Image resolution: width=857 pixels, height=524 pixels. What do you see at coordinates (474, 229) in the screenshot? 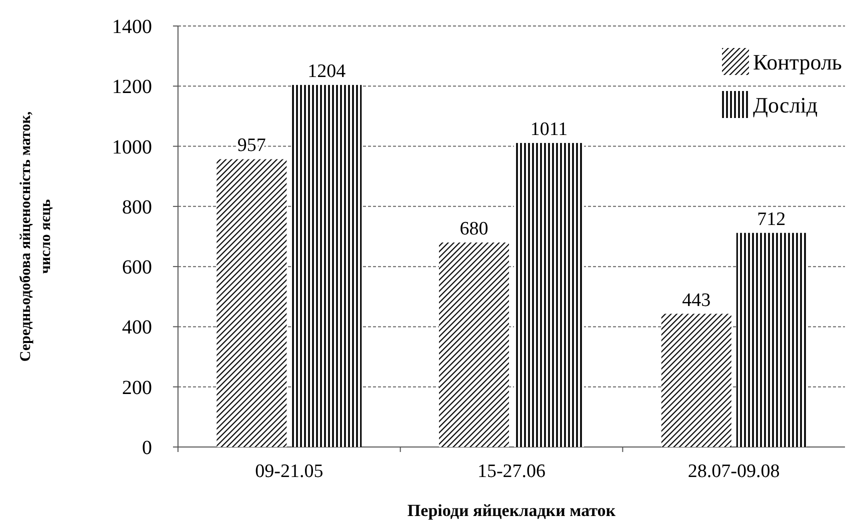
I see `data-label: 680` at bounding box center [474, 229].